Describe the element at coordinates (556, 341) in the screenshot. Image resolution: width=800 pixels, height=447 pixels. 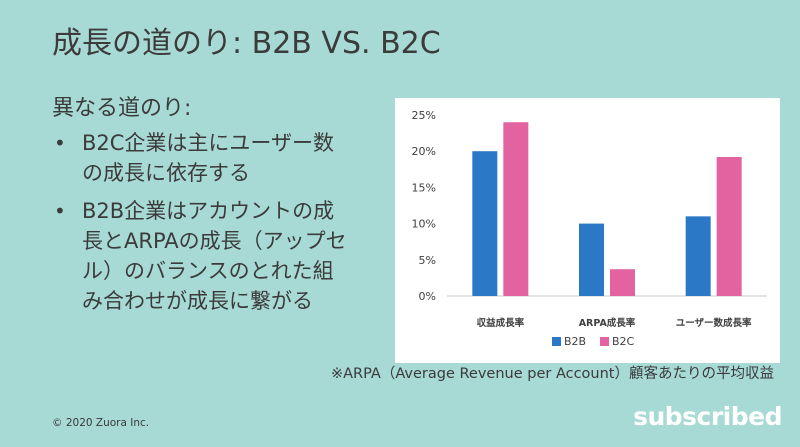
I see `legend-swatch-b2b` at that location.